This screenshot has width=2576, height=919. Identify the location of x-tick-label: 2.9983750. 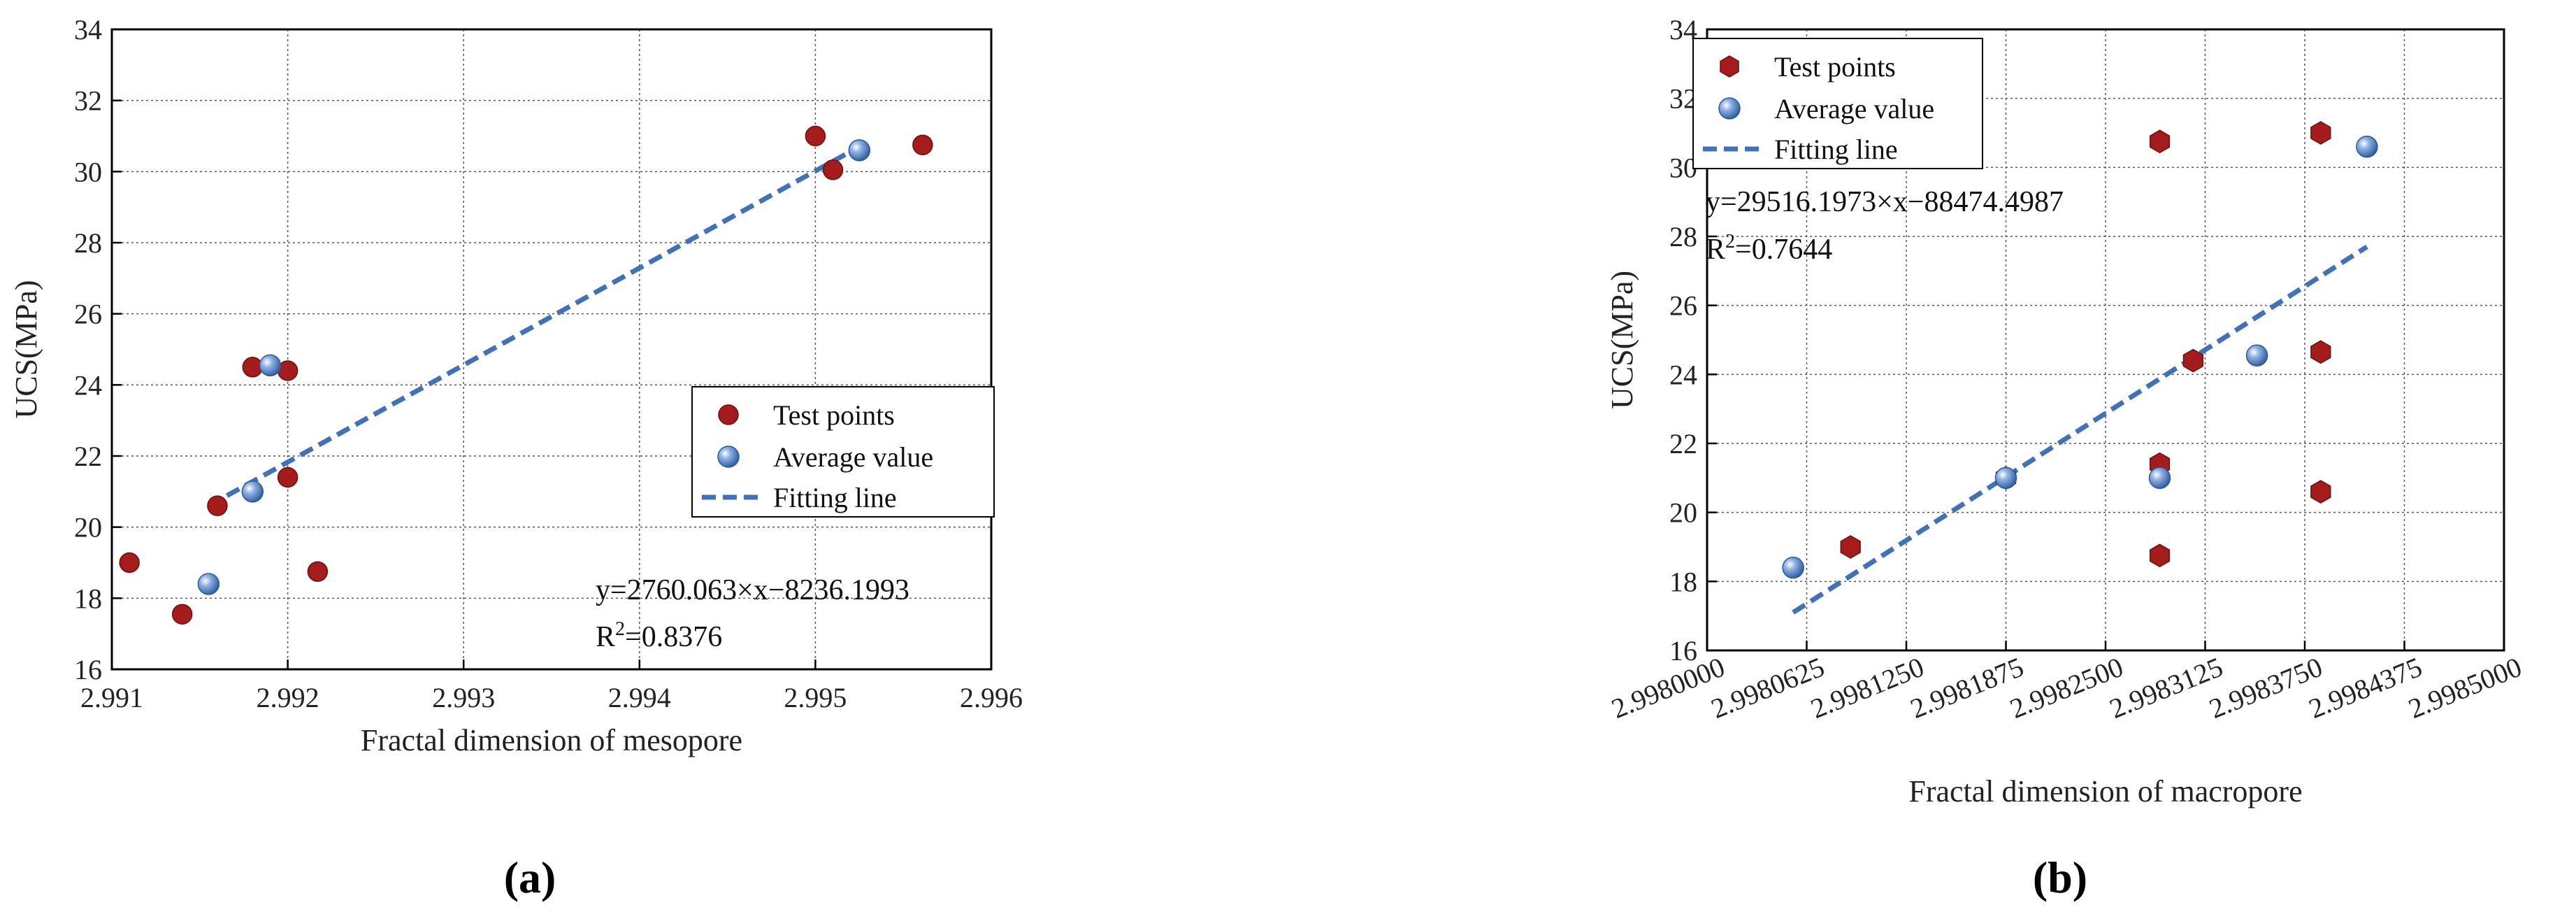
(2265, 688).